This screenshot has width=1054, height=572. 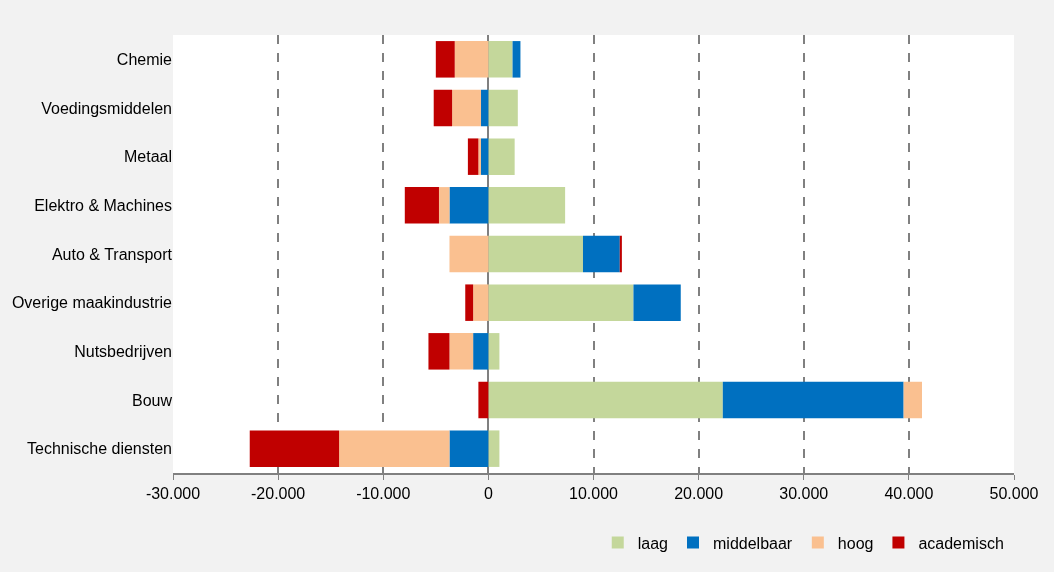 What do you see at coordinates (652, 543) in the screenshot?
I see `legend-label: laag` at bounding box center [652, 543].